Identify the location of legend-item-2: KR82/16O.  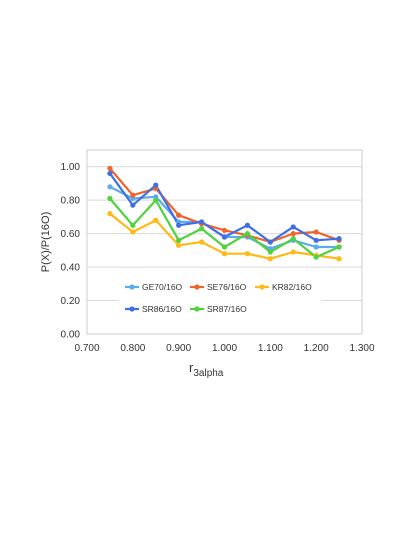
(283, 287).